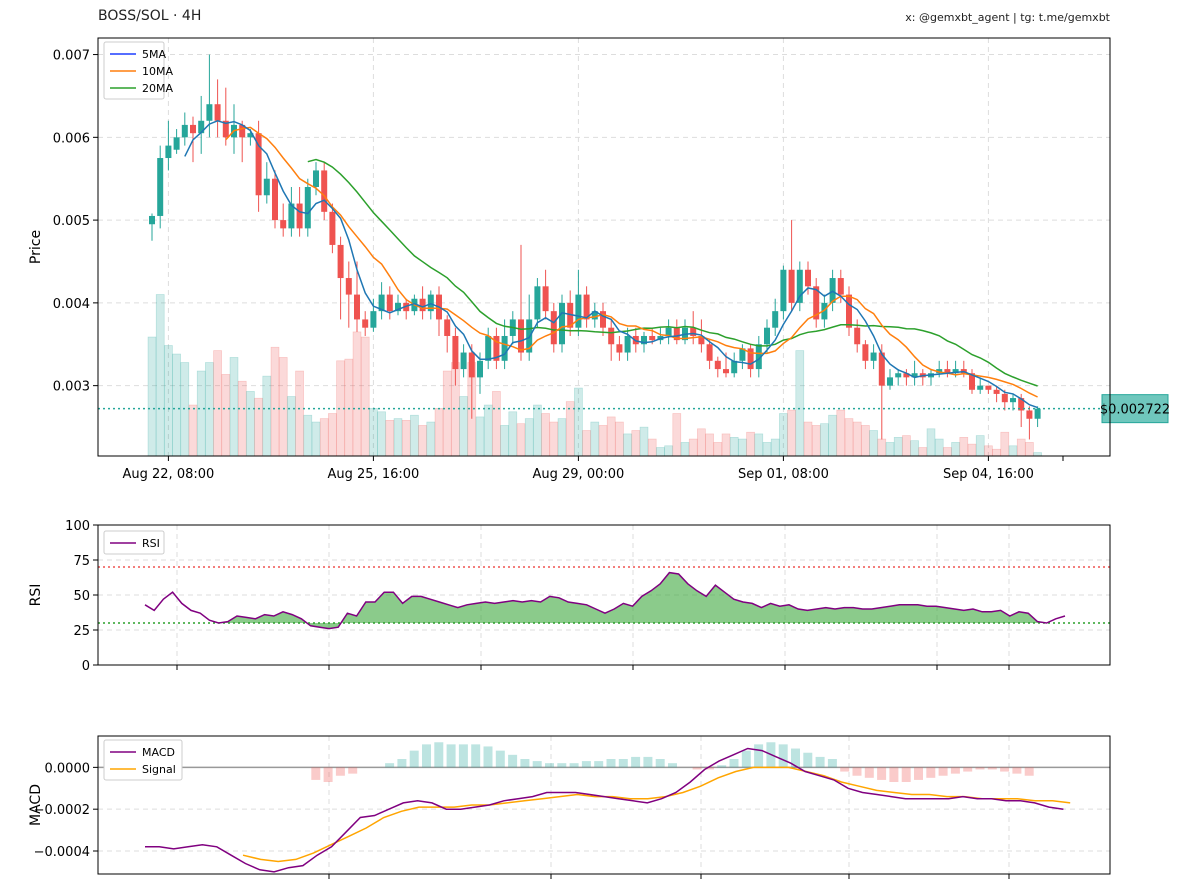  Describe the element at coordinates (151, 543) in the screenshot. I see `rsi-legend-label: RSI` at that location.